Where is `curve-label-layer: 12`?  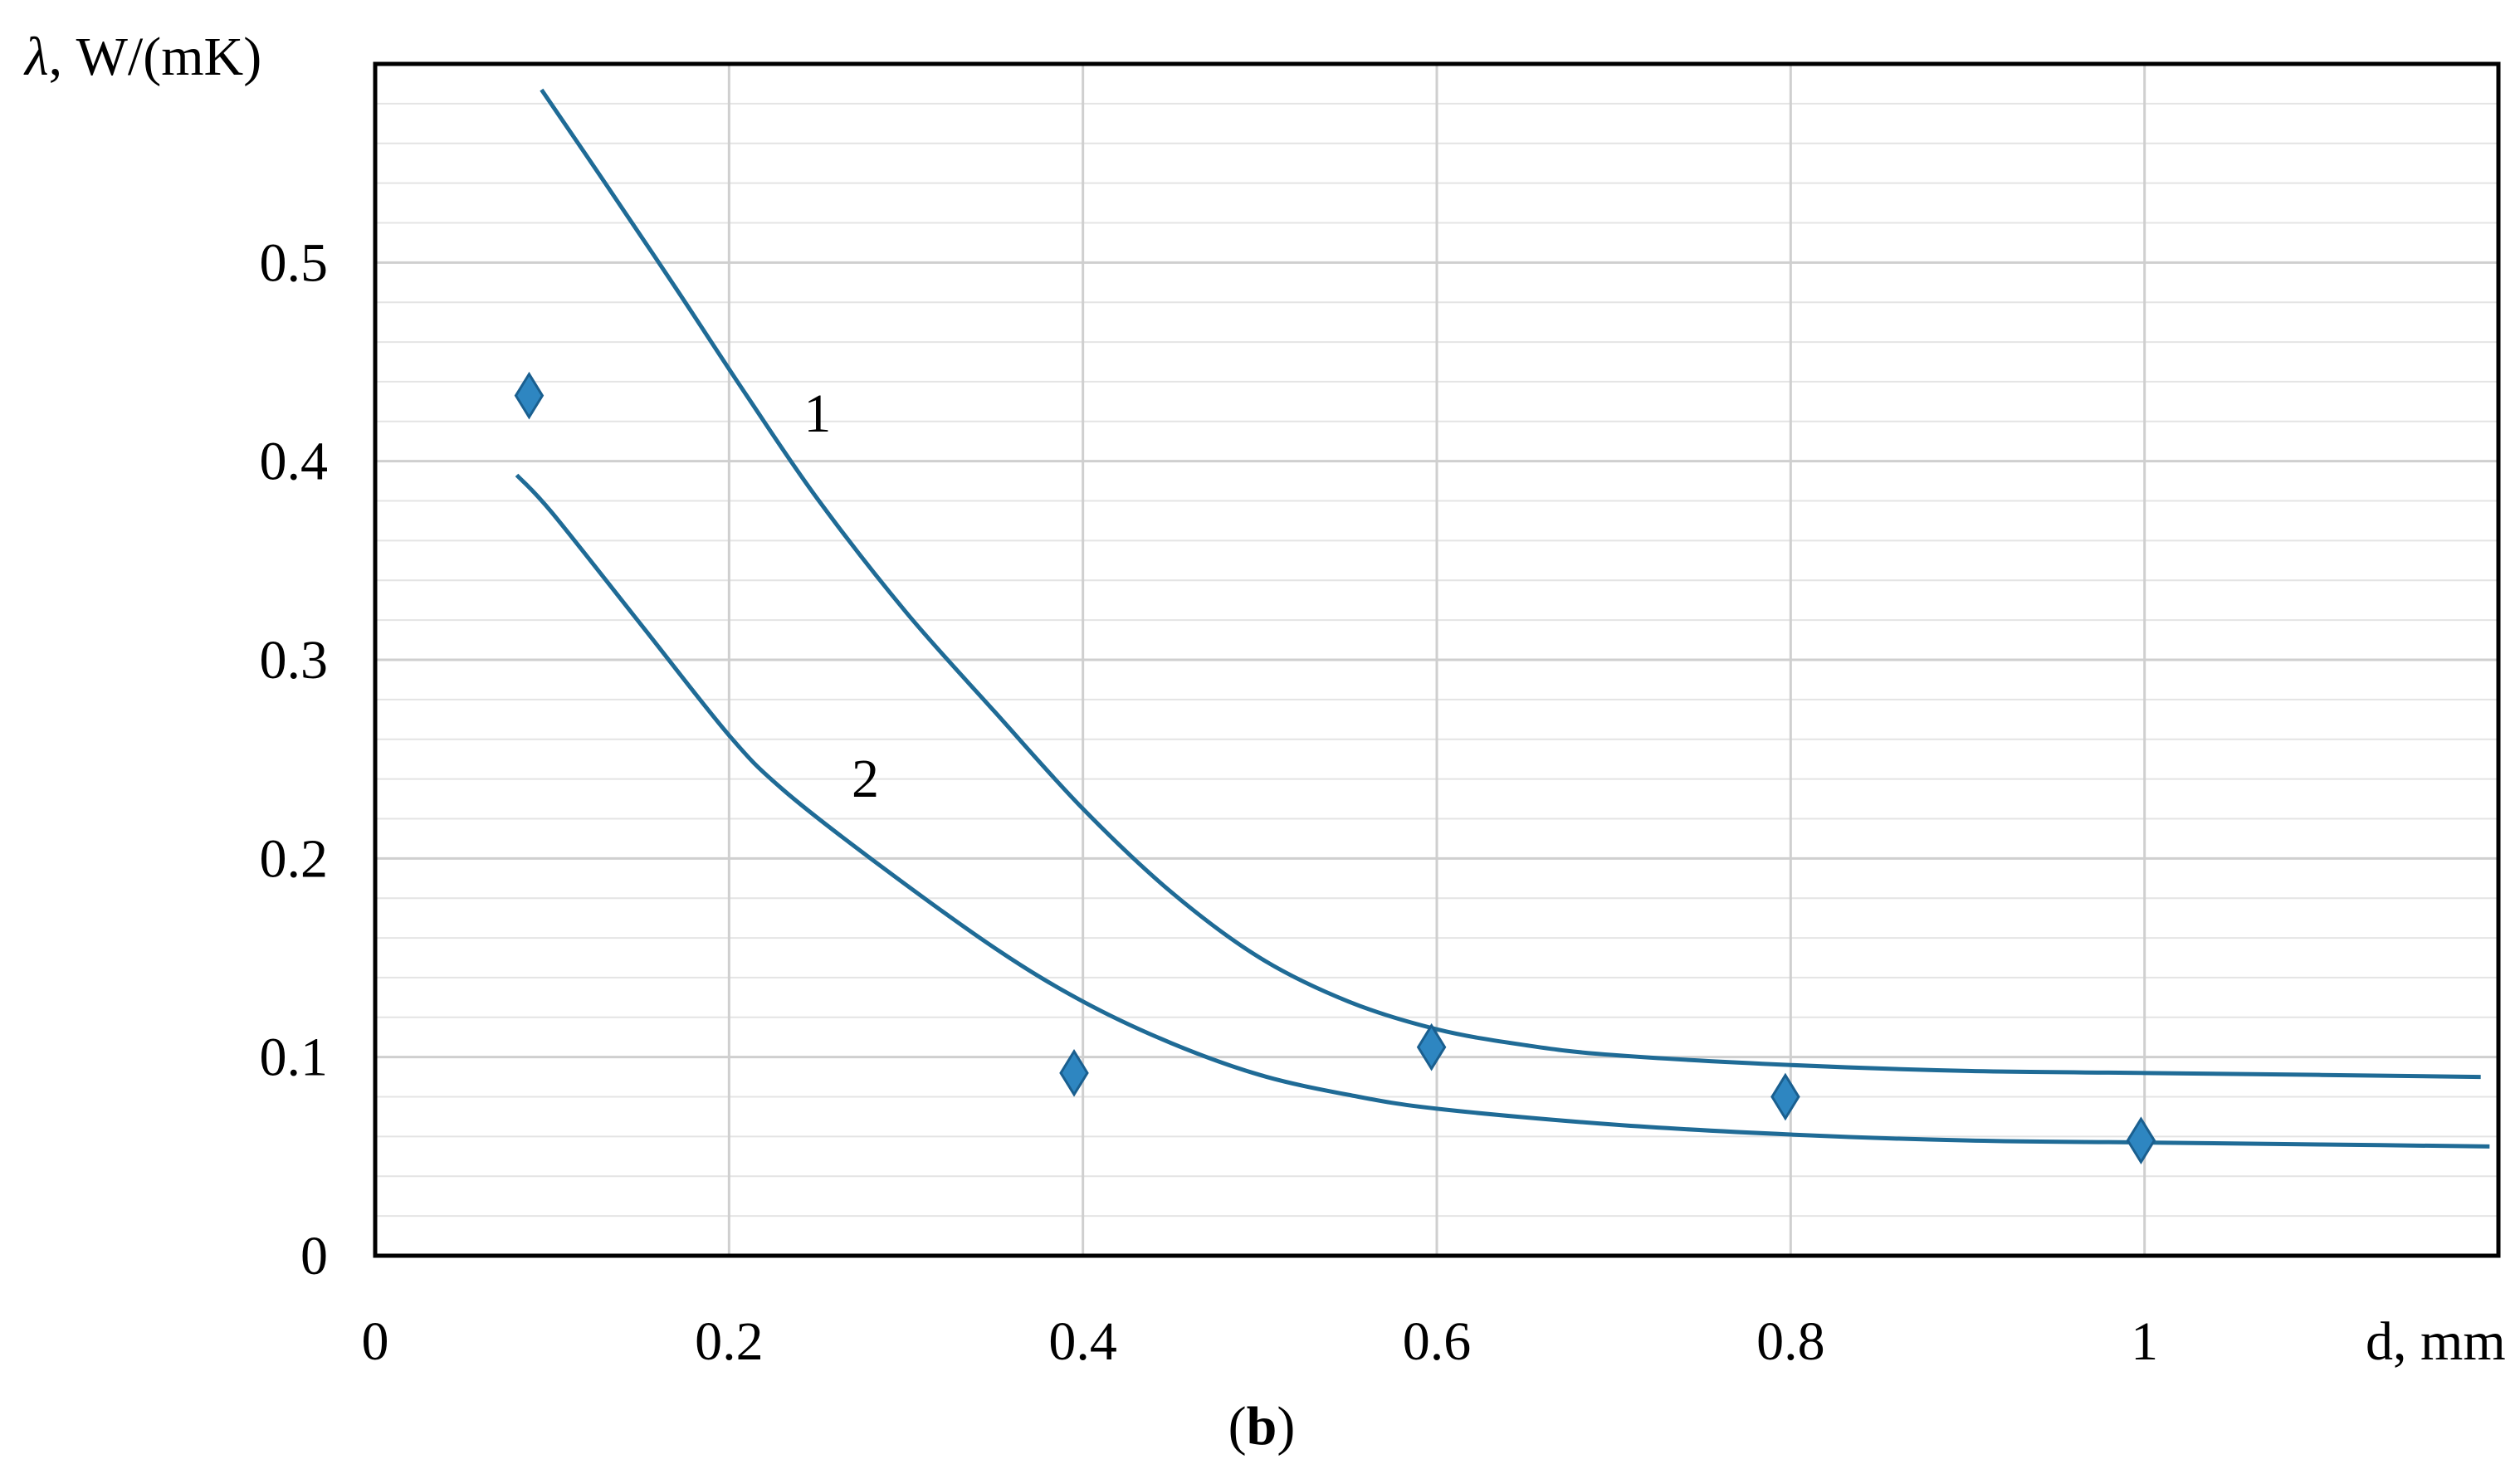
curve-label-layer: 12 is located at coordinates (841, 596).